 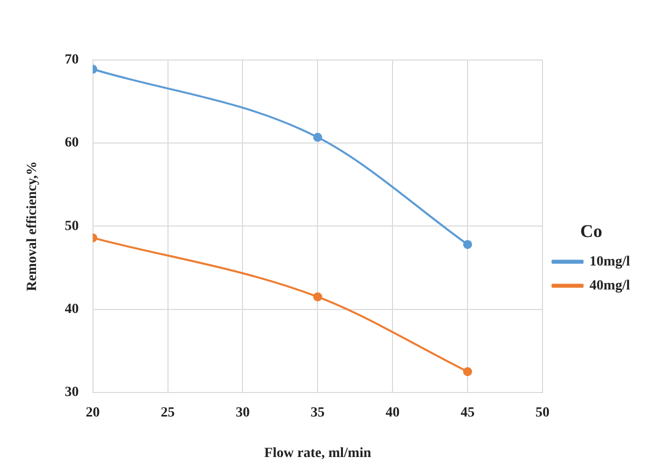 I want to click on x-tick-label: 45, so click(x=467, y=412).